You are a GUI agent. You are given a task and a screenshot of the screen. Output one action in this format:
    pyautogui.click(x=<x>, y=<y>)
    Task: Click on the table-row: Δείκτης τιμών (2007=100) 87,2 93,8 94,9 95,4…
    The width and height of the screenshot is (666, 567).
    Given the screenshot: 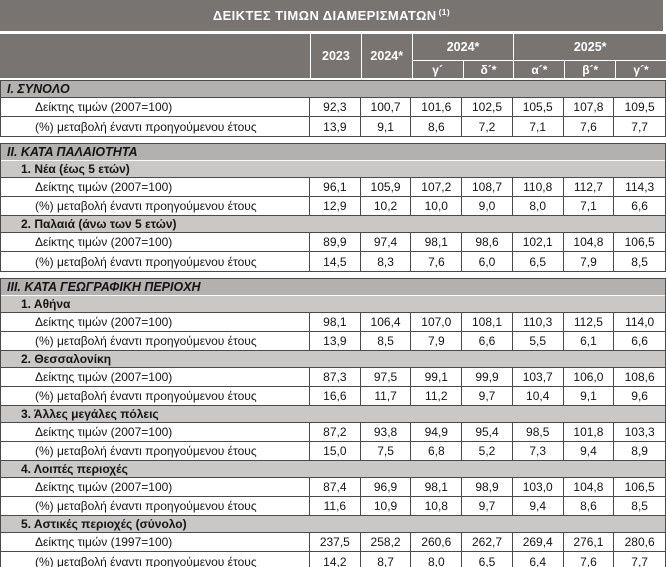 What is the action you would take?
    pyautogui.click(x=333, y=432)
    